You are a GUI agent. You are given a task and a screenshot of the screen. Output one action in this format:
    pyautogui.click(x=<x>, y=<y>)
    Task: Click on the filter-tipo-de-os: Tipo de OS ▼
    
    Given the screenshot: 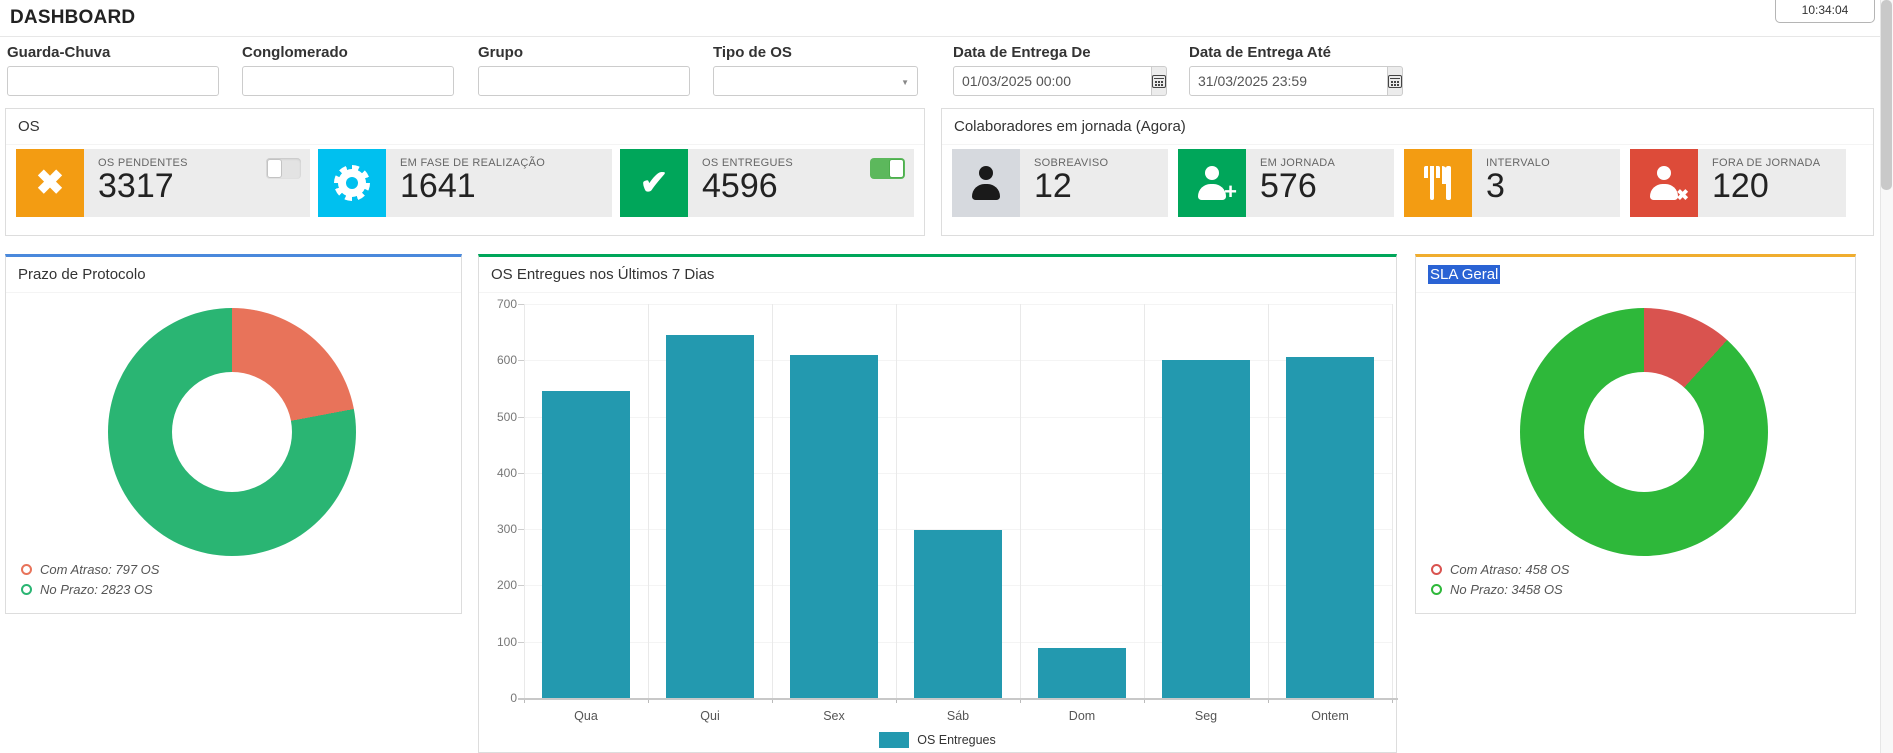 What is the action you would take?
    pyautogui.click(x=815, y=70)
    